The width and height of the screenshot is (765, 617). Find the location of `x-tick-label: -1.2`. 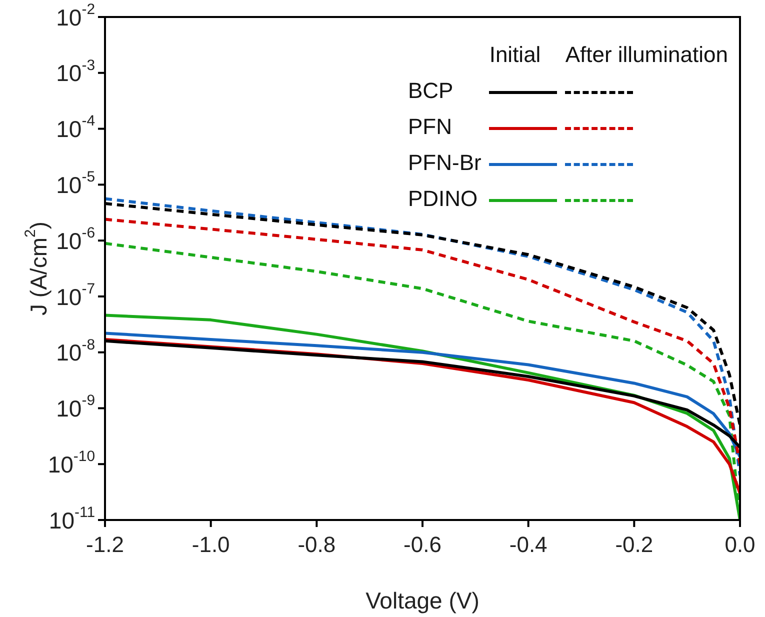

x-tick-label: -1.2 is located at coordinates (105, 545).